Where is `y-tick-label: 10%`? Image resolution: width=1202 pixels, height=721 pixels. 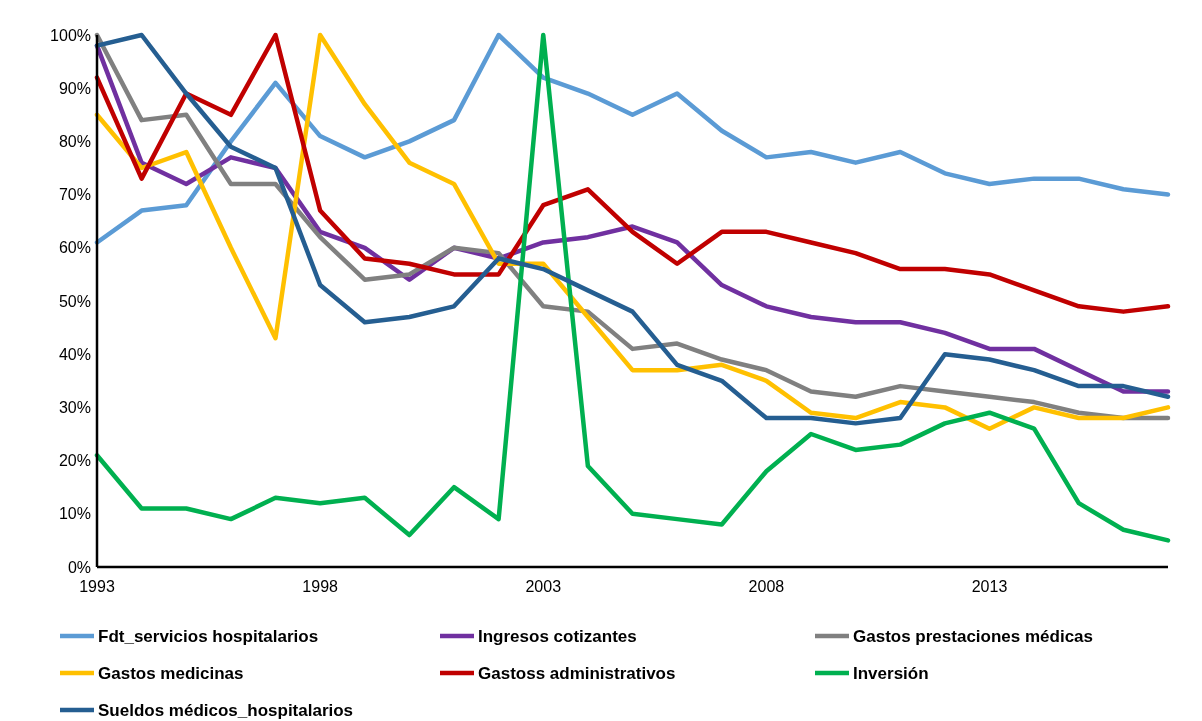
y-tick-label: 10% is located at coordinates (74, 514).